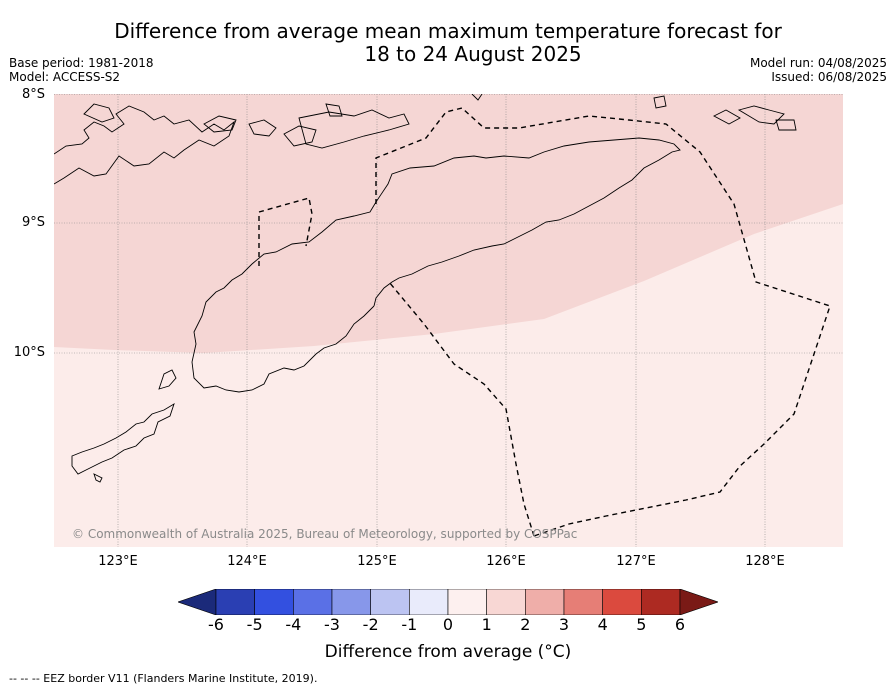 This screenshot has width=896, height=690. What do you see at coordinates (564, 624) in the screenshot?
I see `colorbar-tick-label: 3` at bounding box center [564, 624].